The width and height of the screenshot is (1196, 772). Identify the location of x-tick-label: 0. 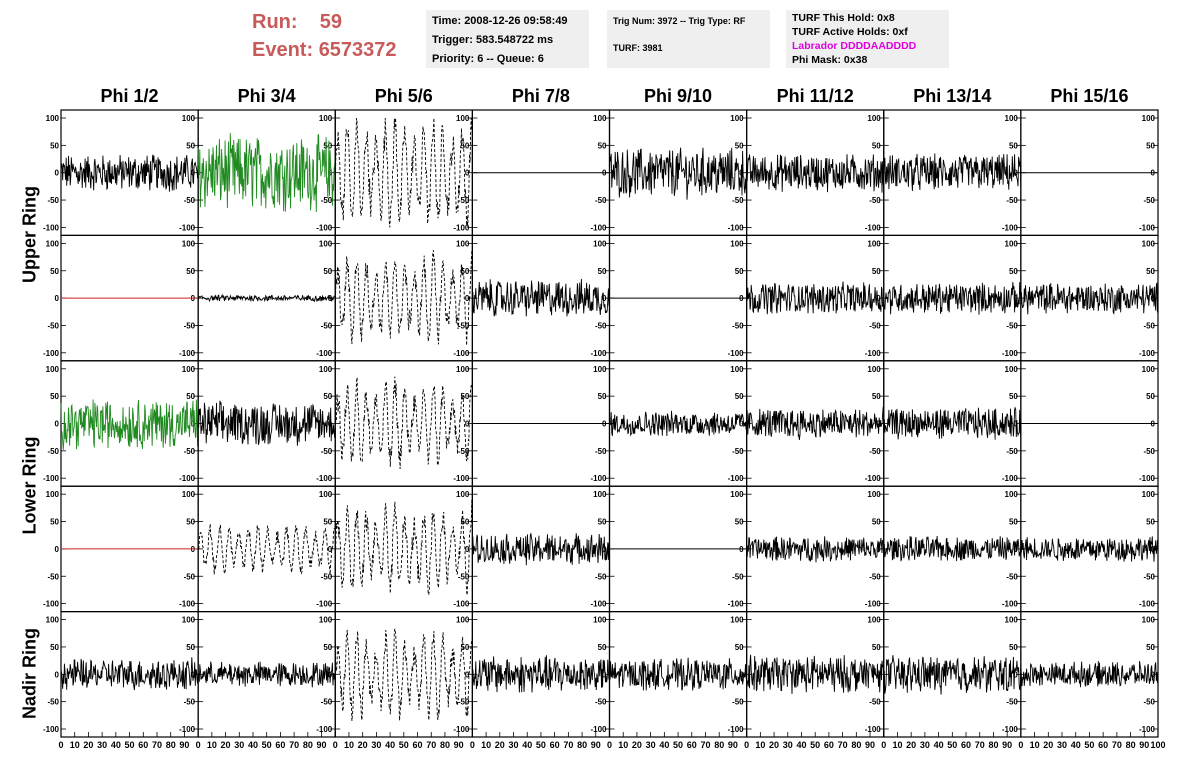
(198, 745).